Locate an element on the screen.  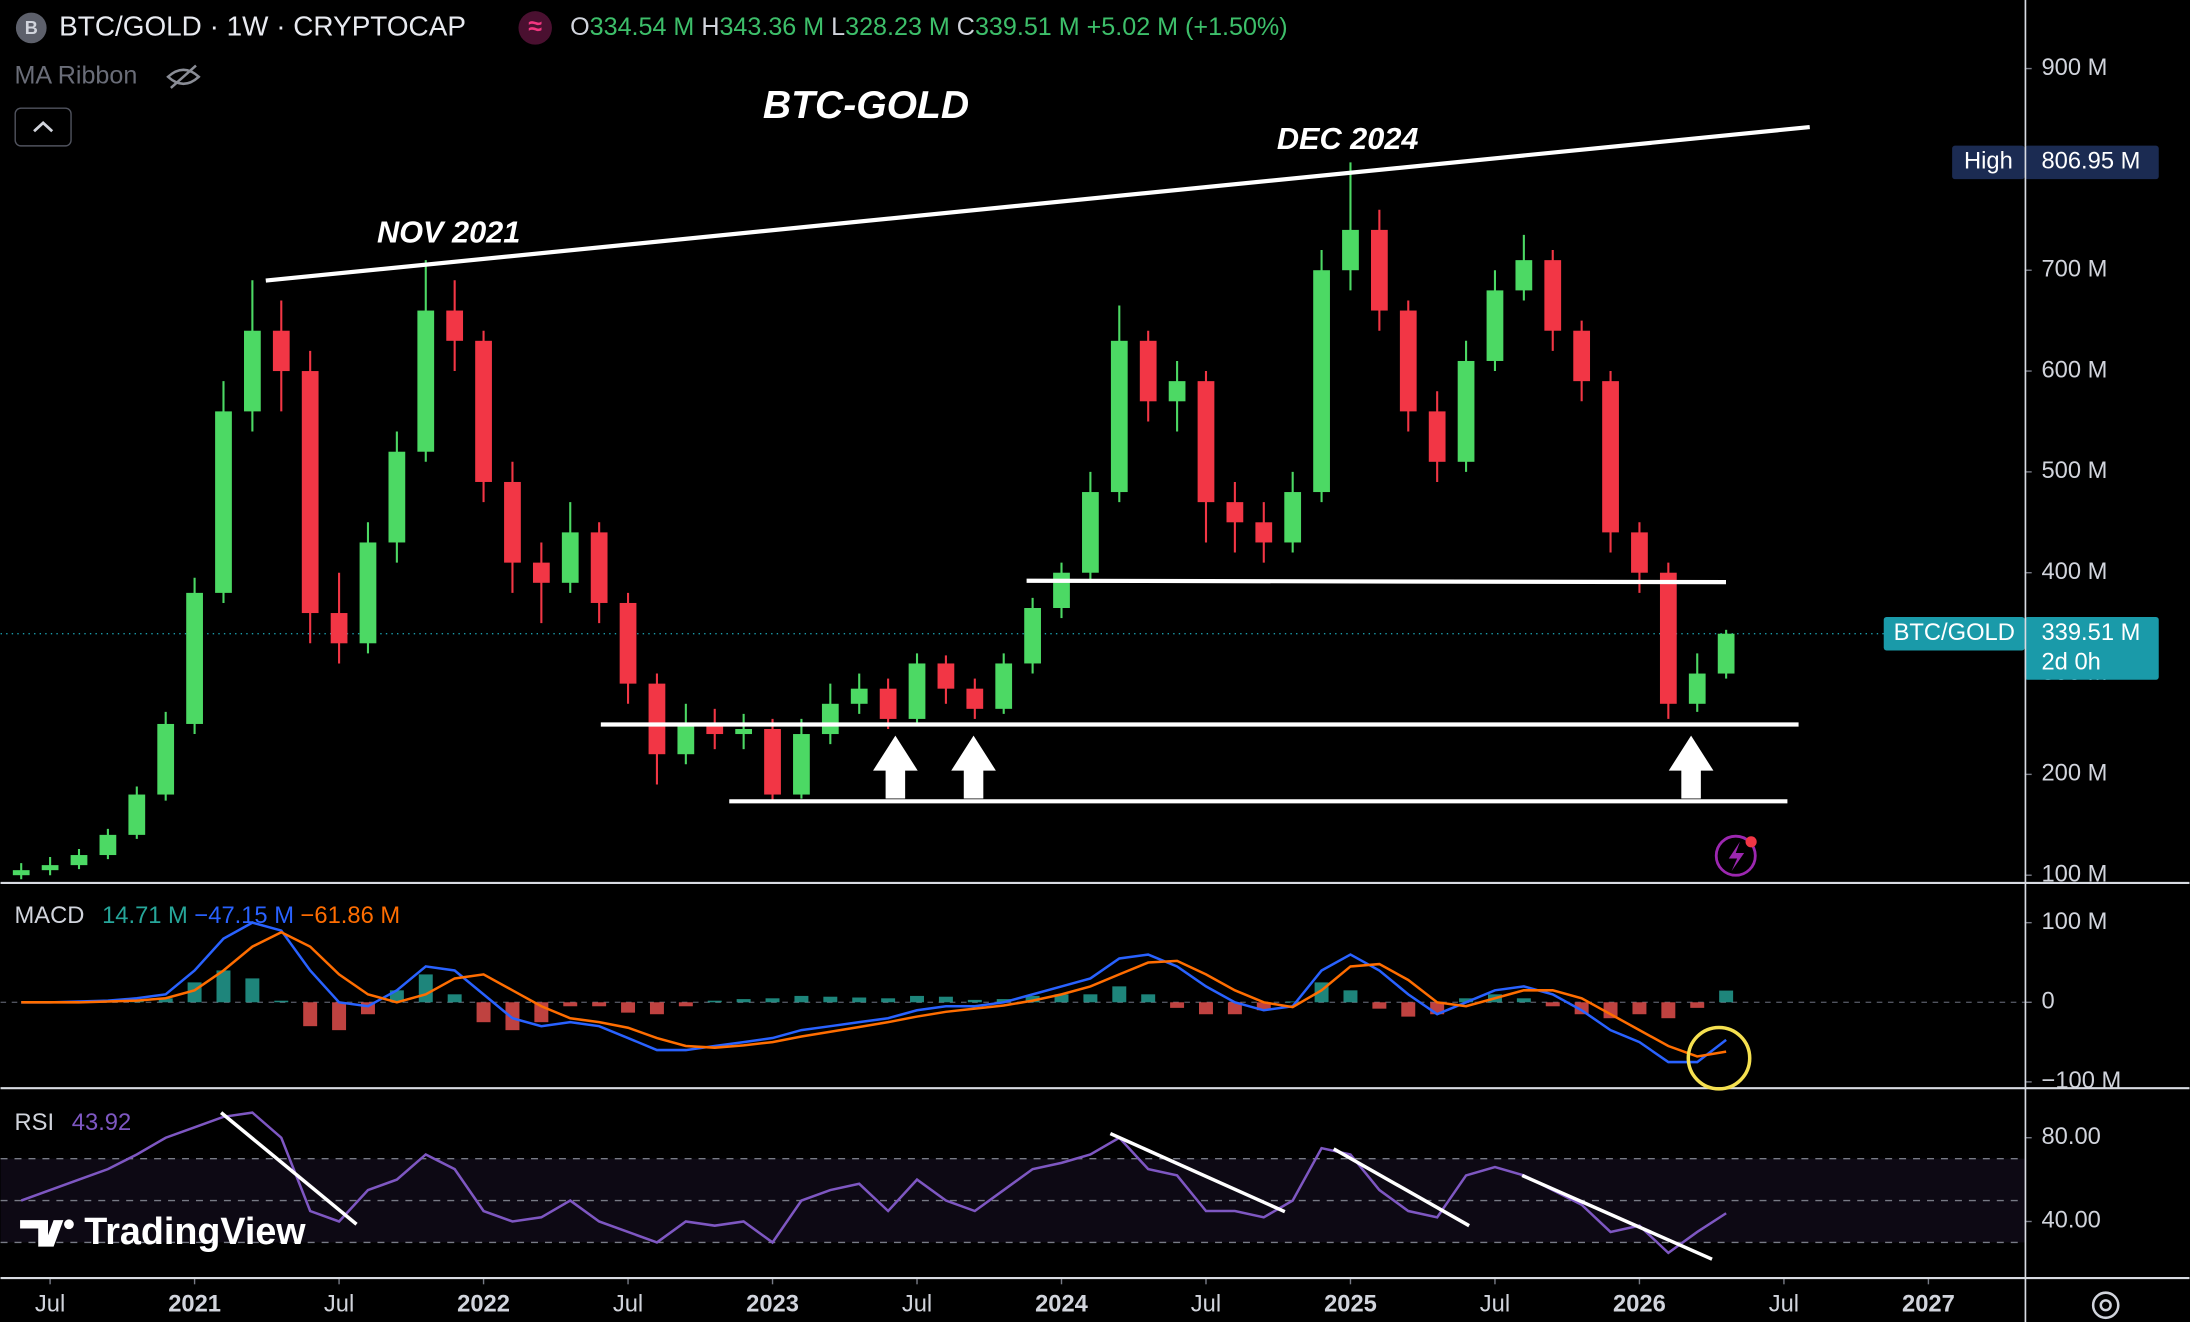
support-line is located at coordinates (1376, 581).